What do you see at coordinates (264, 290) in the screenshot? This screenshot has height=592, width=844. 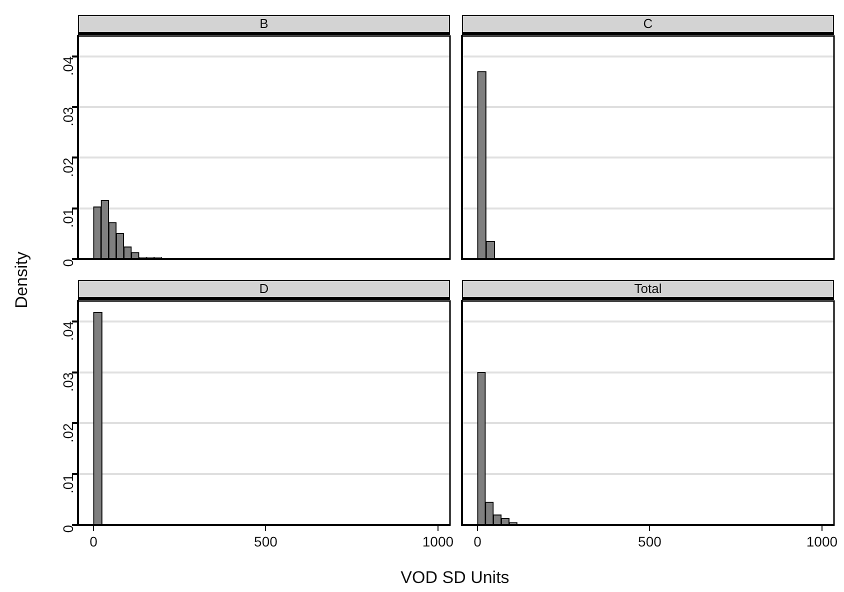 I see `chart-title: D` at bounding box center [264, 290].